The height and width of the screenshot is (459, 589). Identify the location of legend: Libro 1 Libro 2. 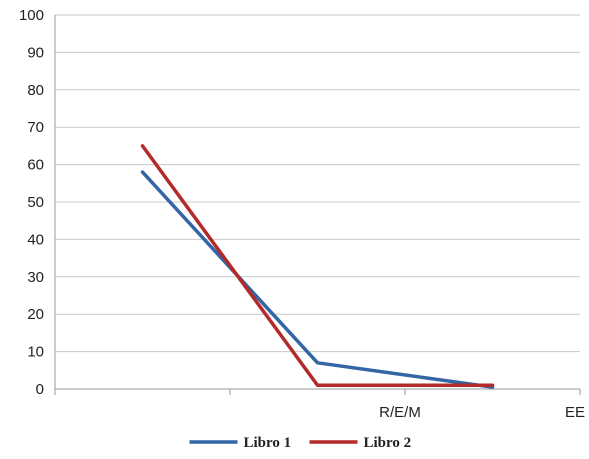
(300, 443).